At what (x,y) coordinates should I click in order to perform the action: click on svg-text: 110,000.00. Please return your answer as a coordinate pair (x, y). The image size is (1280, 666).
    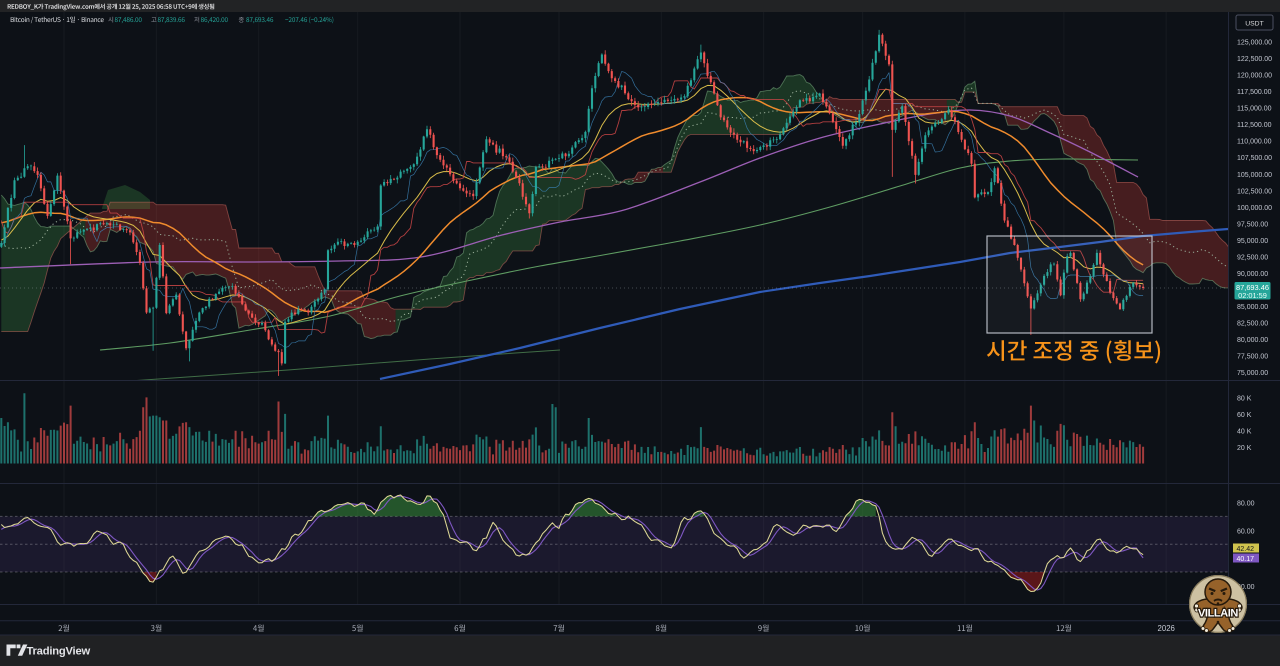
    Looking at the image, I should click on (1254, 142).